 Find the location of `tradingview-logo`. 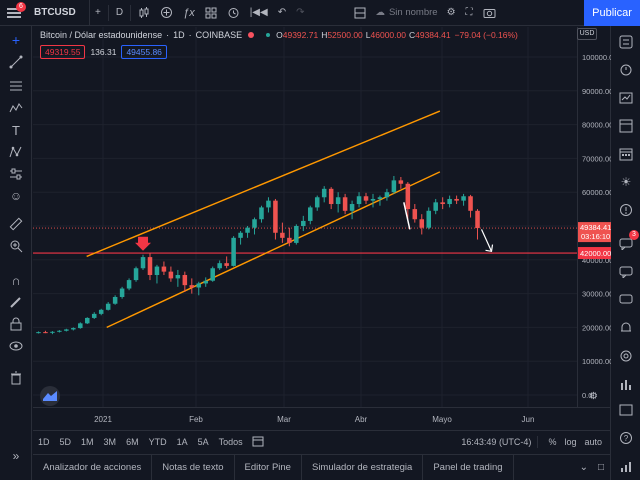

tradingview-logo is located at coordinates (50, 396).